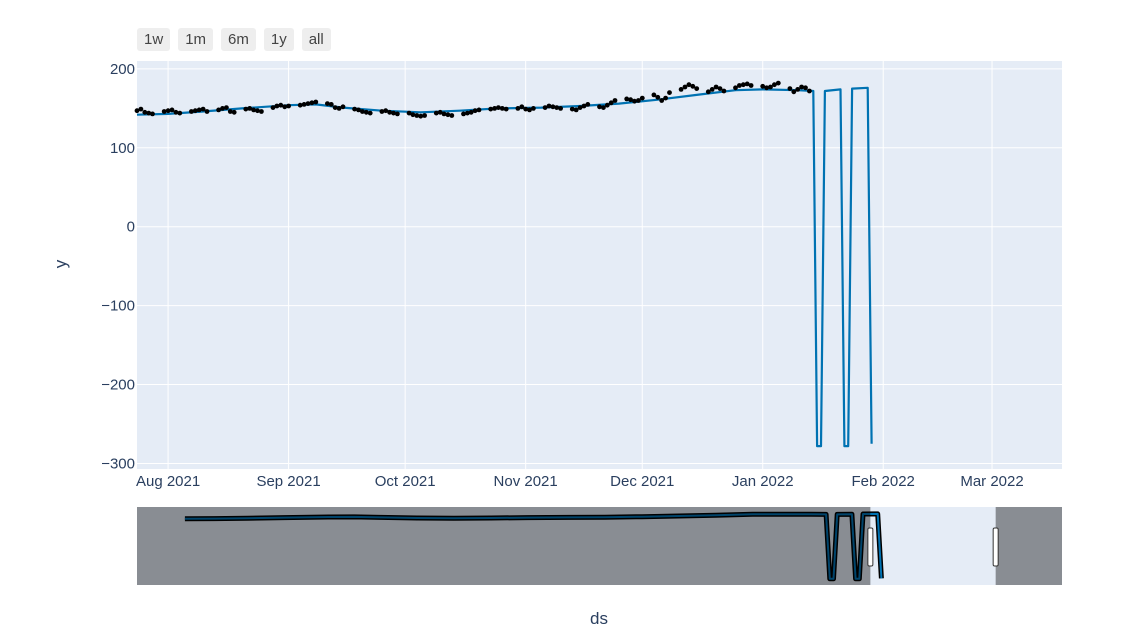  I want to click on y-tick-label: 200, so click(122, 69).